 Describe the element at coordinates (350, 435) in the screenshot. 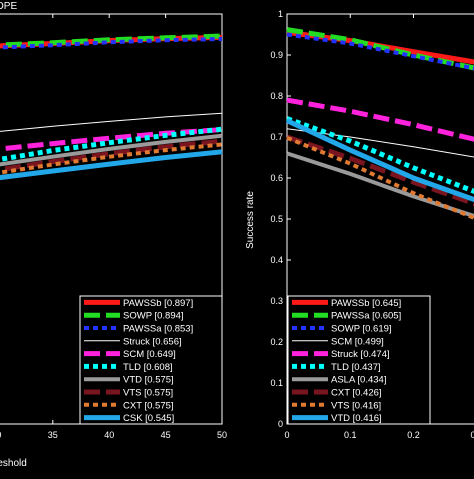

I see `x-tick-label: 0.1` at that location.